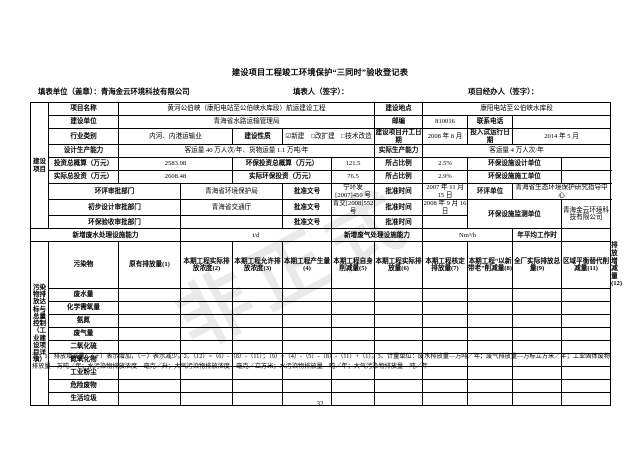 This screenshot has height=452, width=640. Describe the element at coordinates (445, 222) in the screenshot. I see `acceptance-approve-time-value` at that location.